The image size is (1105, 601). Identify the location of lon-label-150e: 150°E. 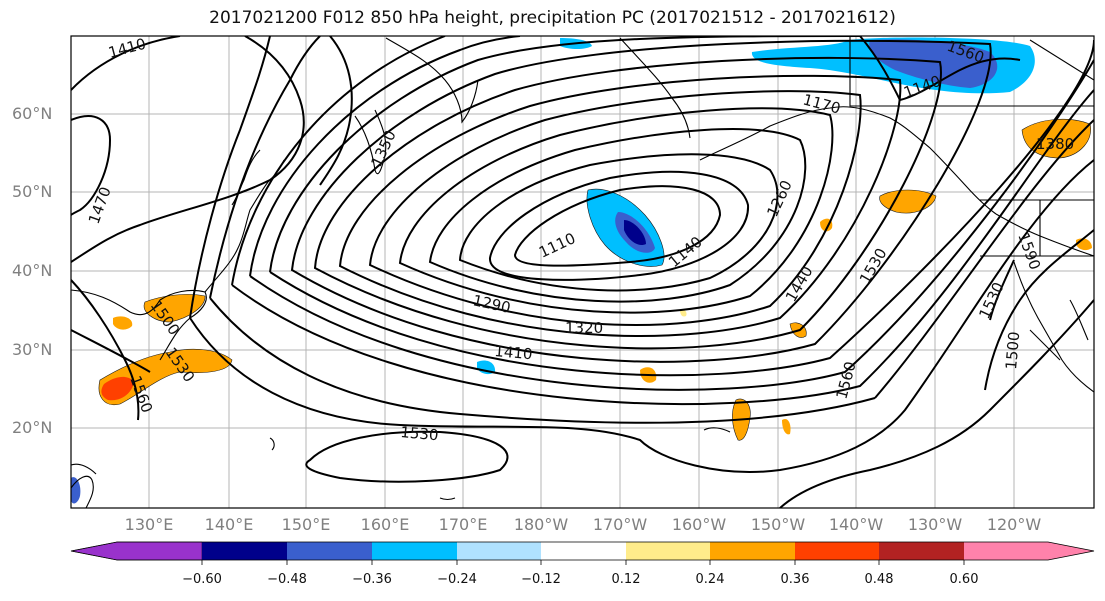
(306, 524).